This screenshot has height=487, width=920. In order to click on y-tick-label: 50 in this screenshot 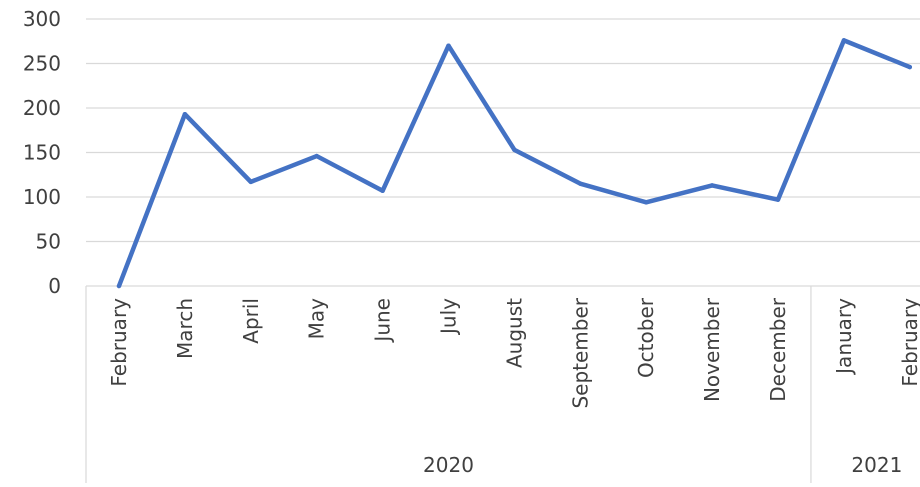, I will do `click(48, 242)`.